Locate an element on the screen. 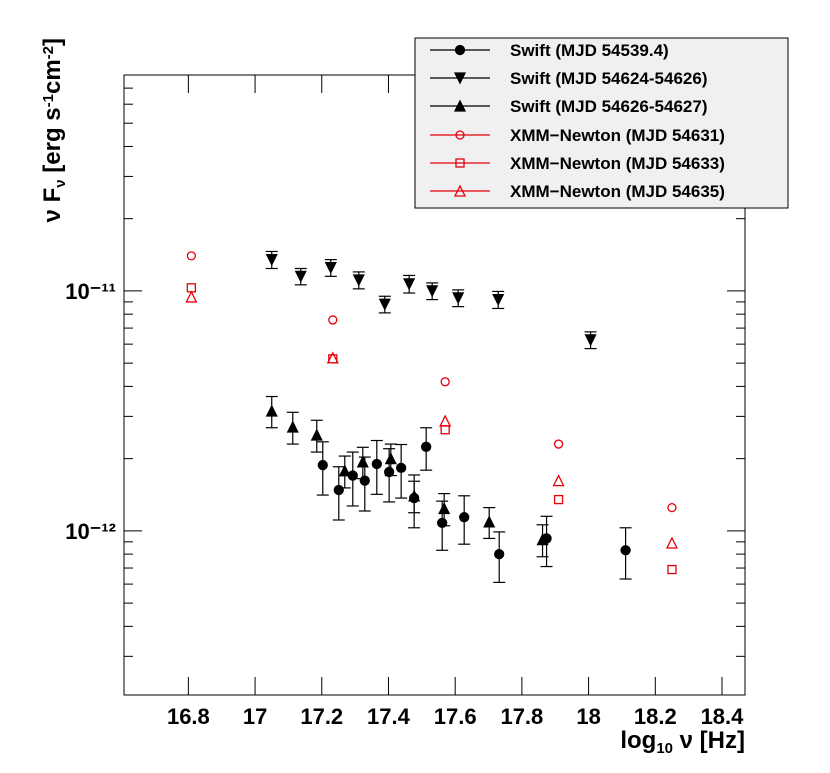 This screenshot has height=773, width=830. y-axis-label-part: ν F is located at coordinates (52, 205).